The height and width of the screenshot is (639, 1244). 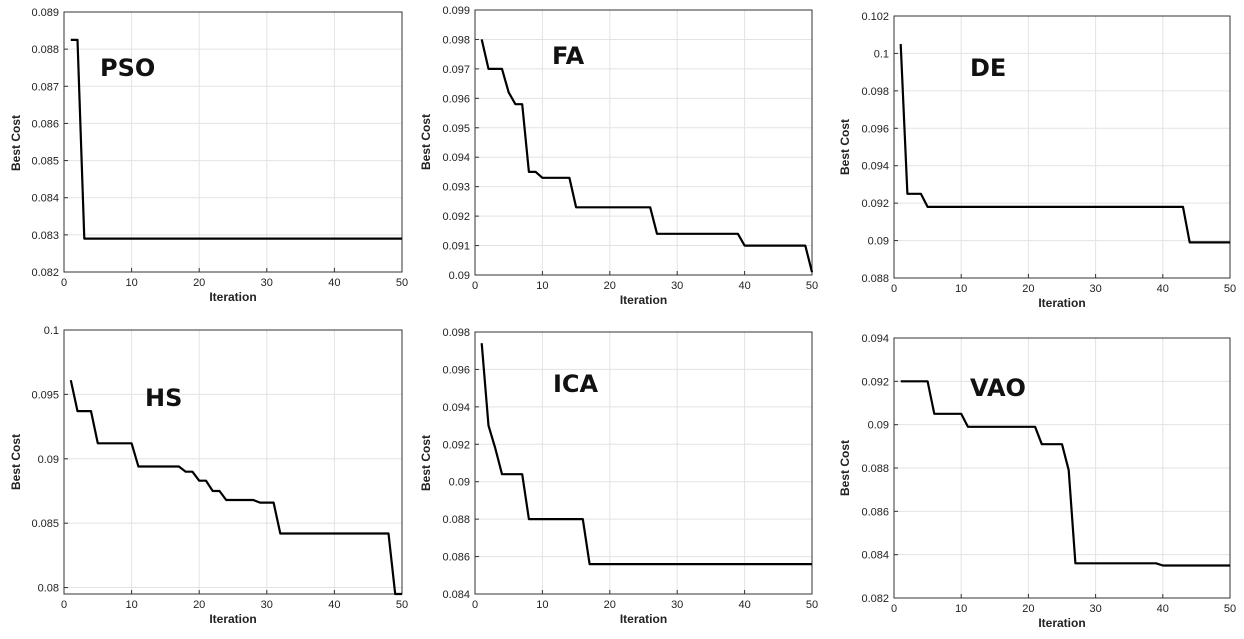 What do you see at coordinates (163, 398) in the screenshot?
I see `algorithm-annotation: HS` at bounding box center [163, 398].